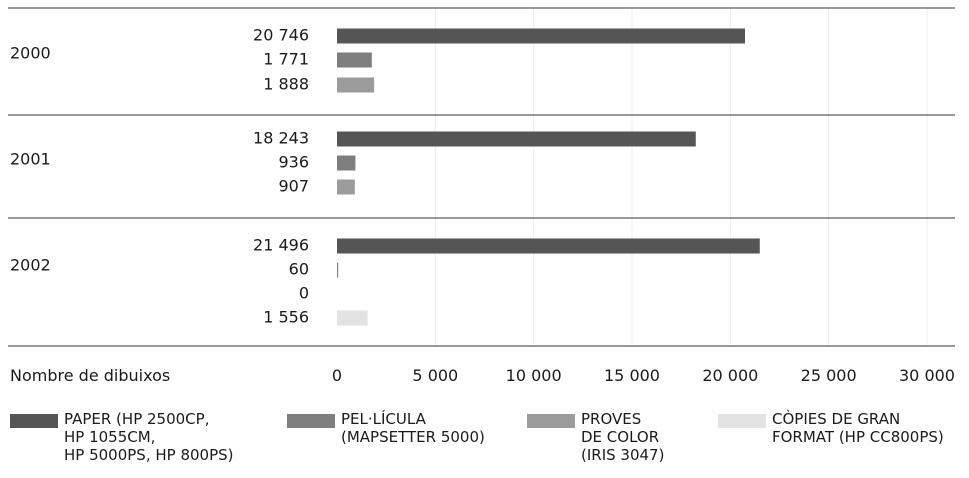 This screenshot has width=969, height=478. Describe the element at coordinates (623, 437) in the screenshot. I see `legend-label-proves-color: PROVES DE COLOR (IRIS 3047)` at that location.